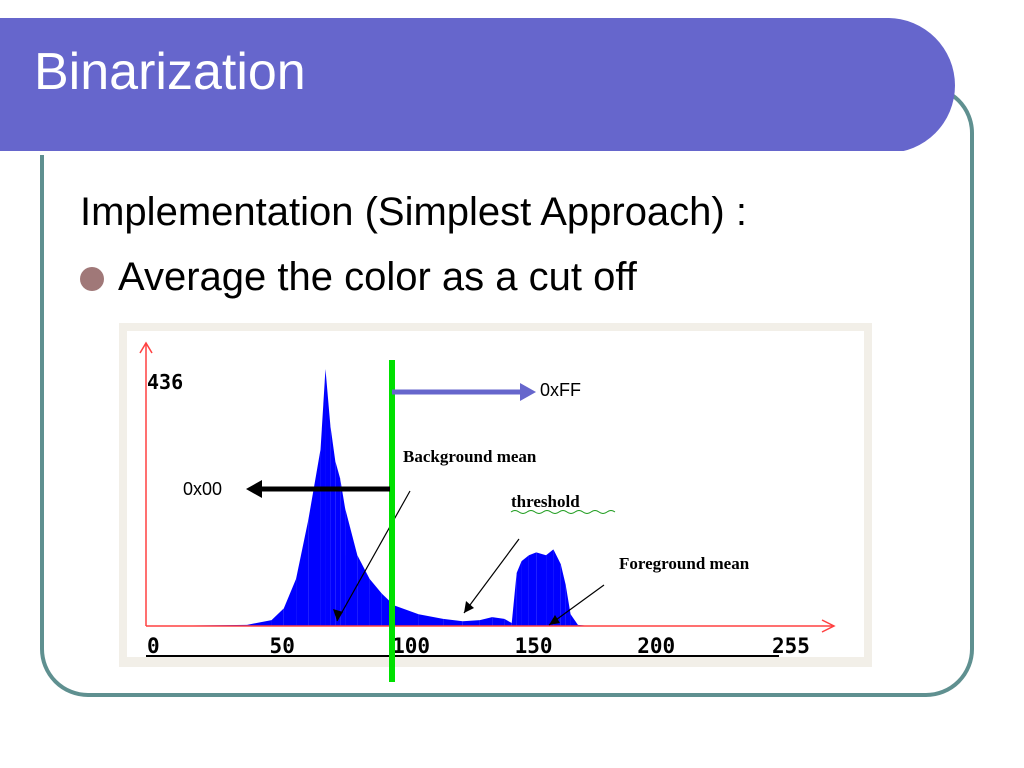  I want to click on right-arrow-head-icon, so click(528, 392).